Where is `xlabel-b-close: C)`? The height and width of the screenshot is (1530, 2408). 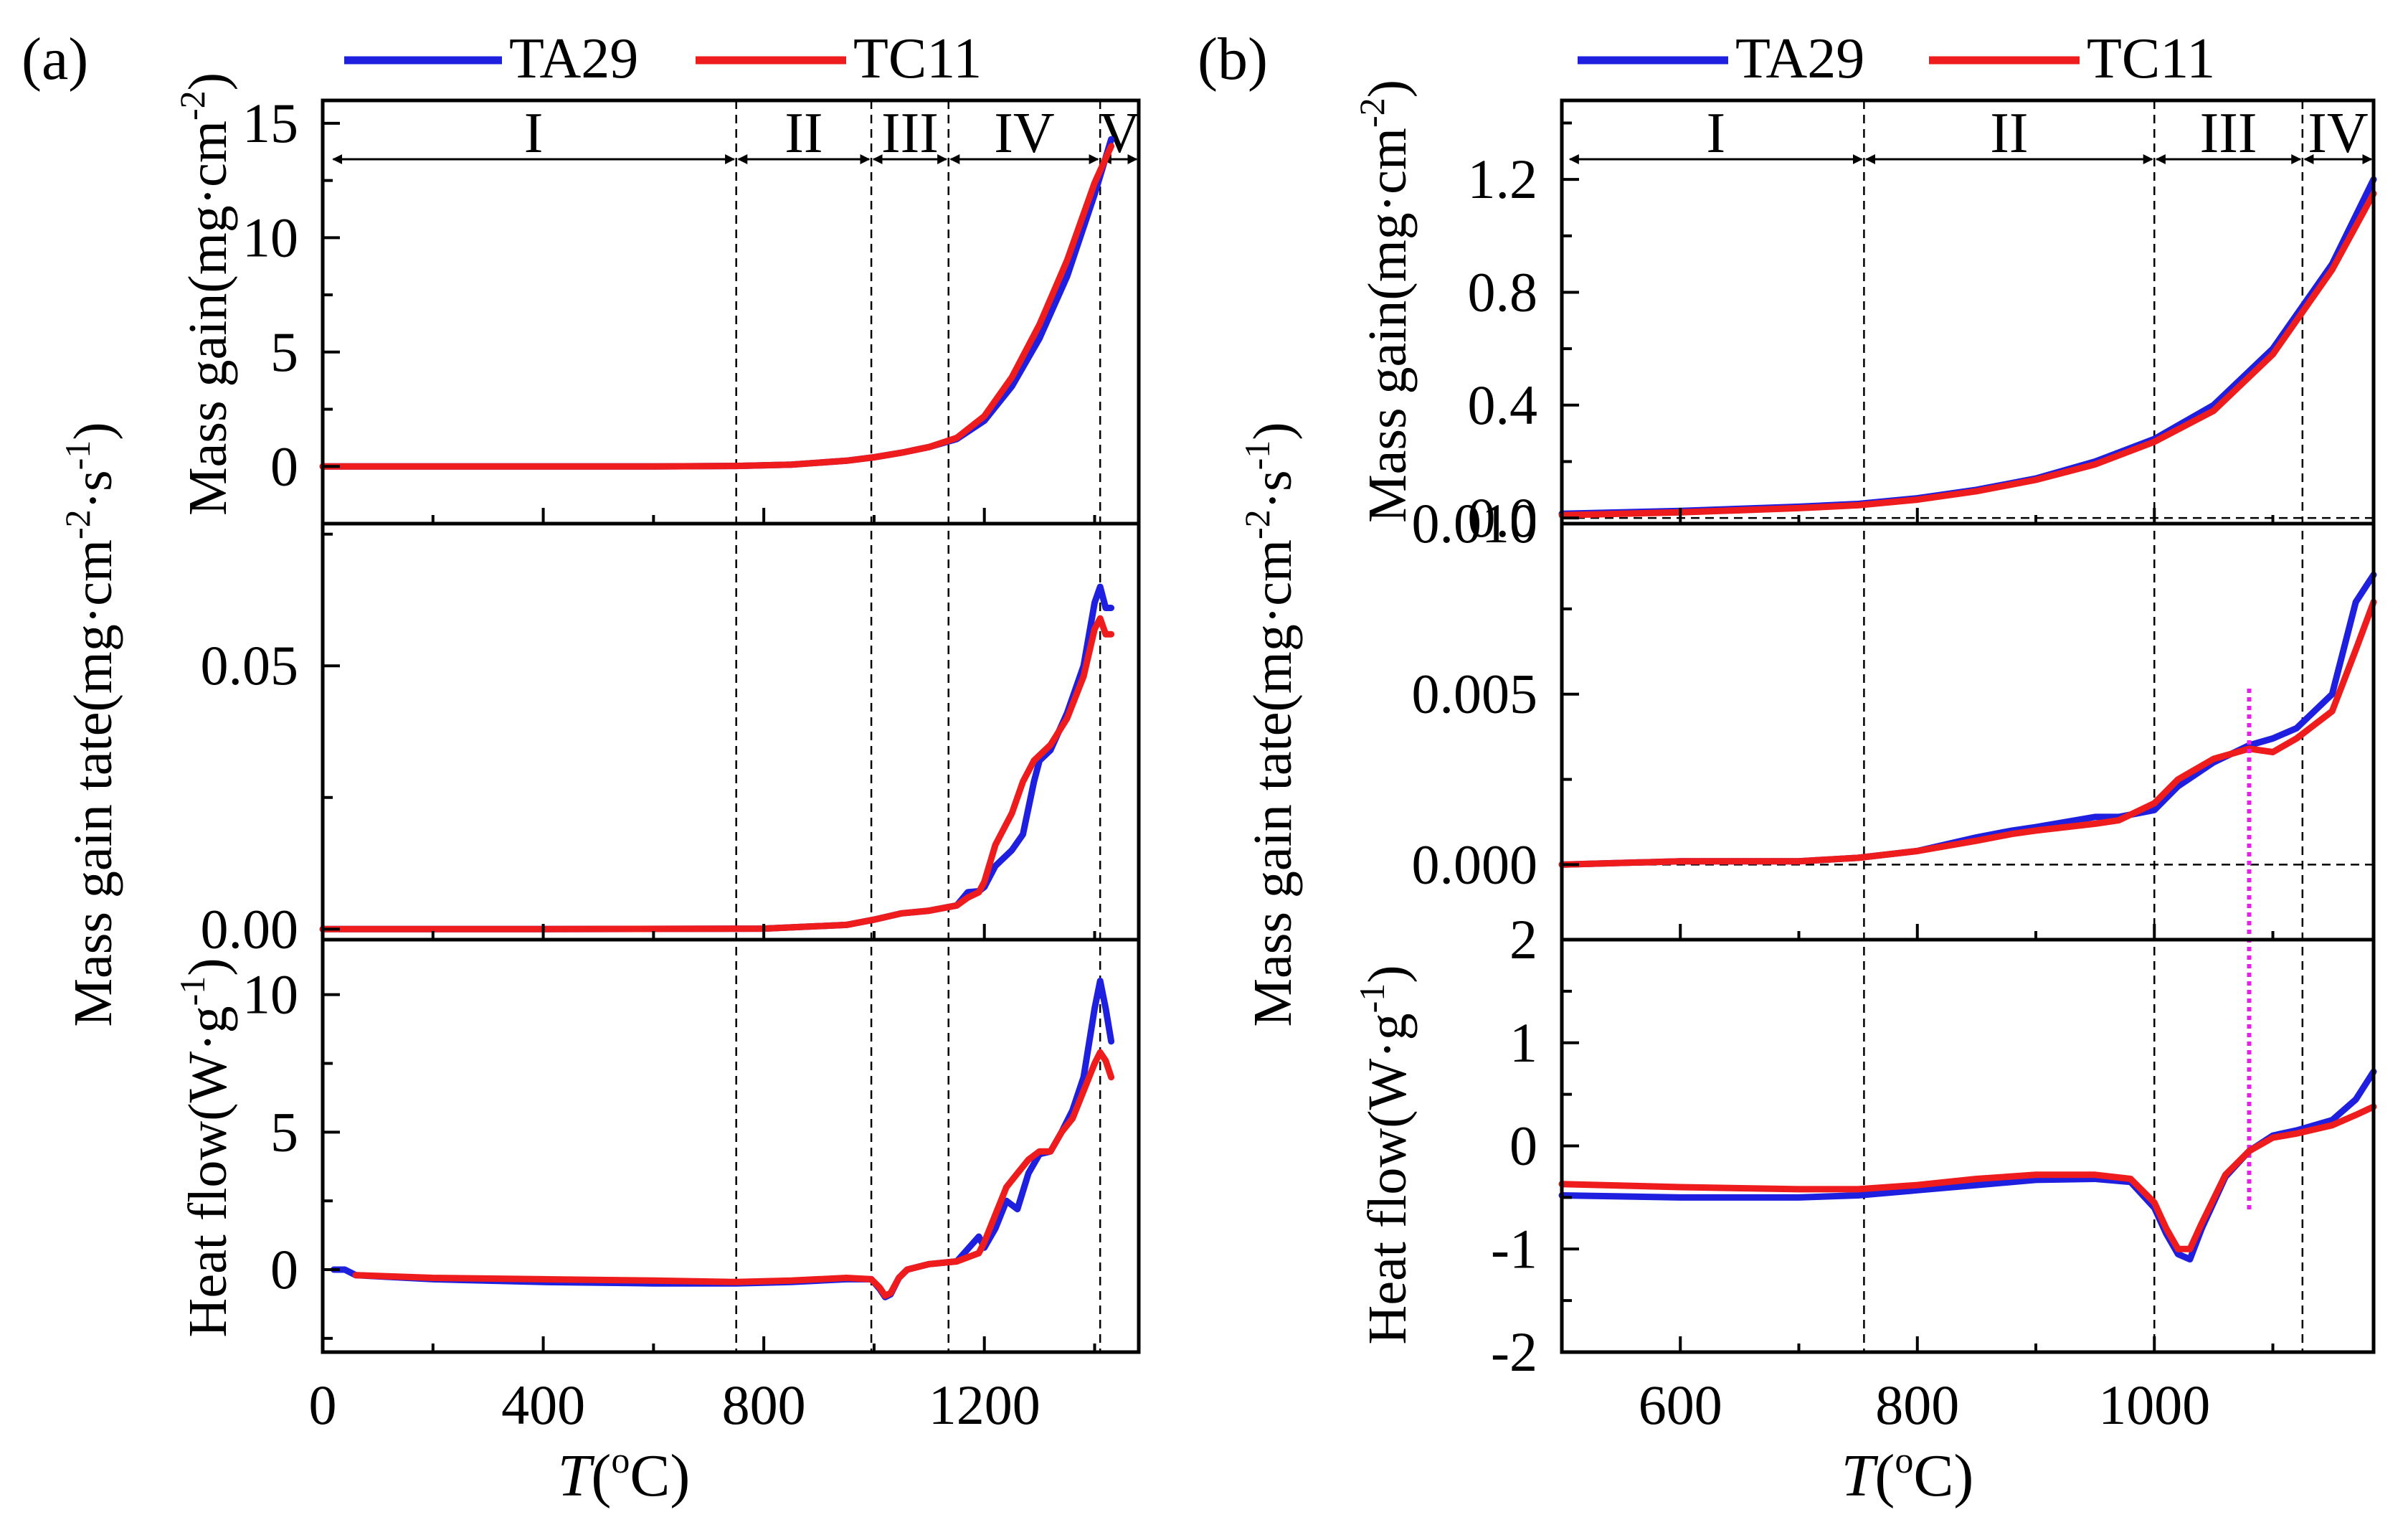 xlabel-b-close: C) is located at coordinates (1943, 1475).